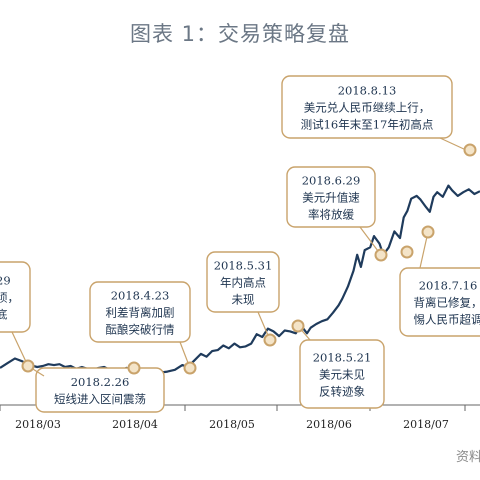 The image size is (480, 480). Describe the element at coordinates (367, 125) in the screenshot. I see `callout-text: 测试16年末至17年初高点` at that location.